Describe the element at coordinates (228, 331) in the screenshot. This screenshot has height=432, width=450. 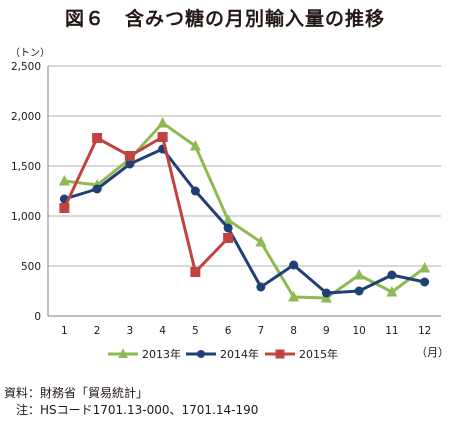
I see `x-tick-label: 6` at that location.